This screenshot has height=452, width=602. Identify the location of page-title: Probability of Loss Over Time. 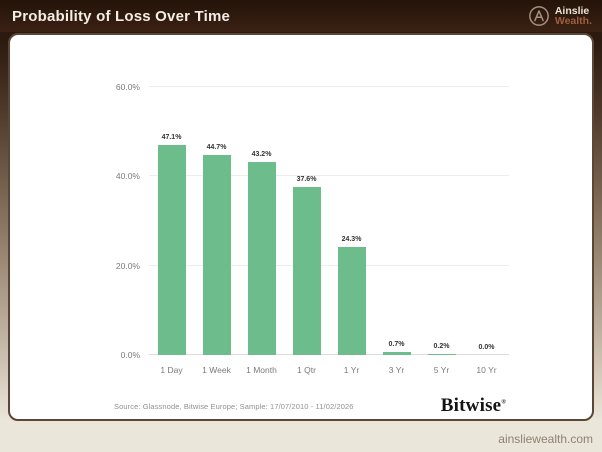
(121, 16).